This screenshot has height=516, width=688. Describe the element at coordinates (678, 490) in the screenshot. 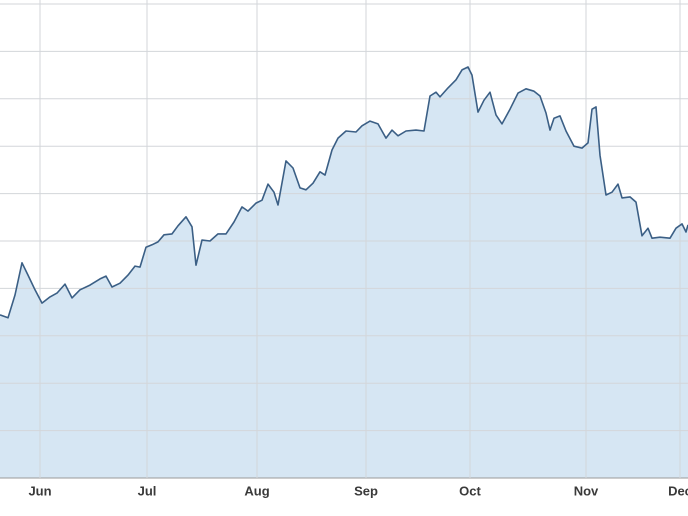

I see `x-tick-label: Dec` at that location.